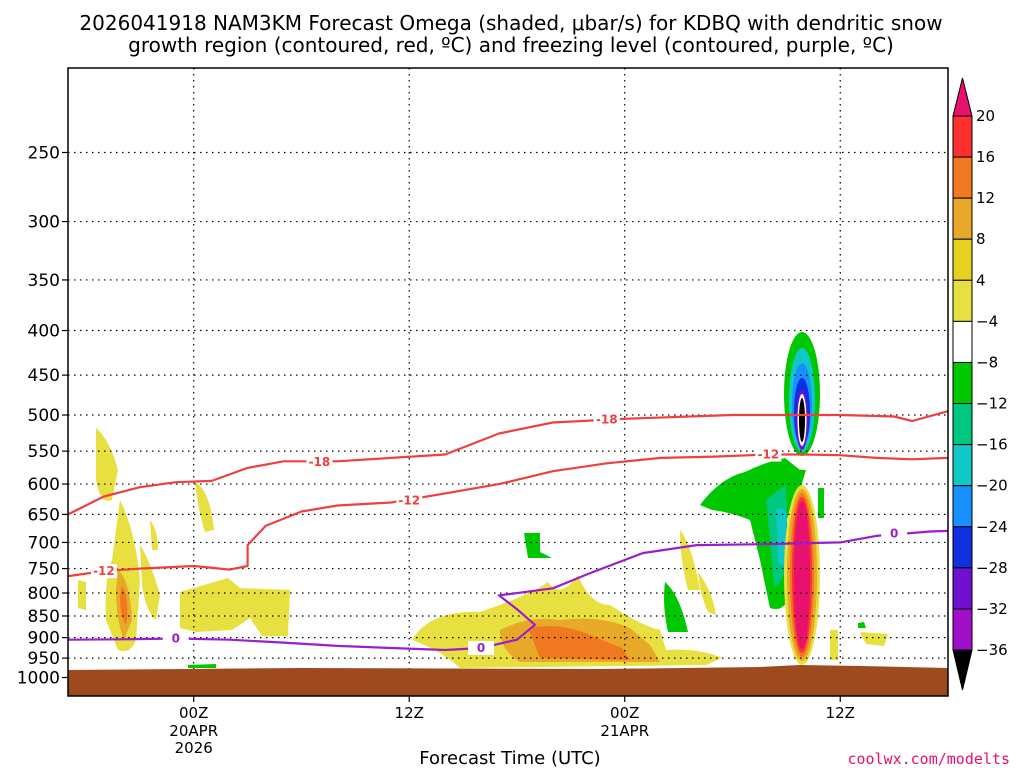  Describe the element at coordinates (44, 515) in the screenshot. I see `y-tick-label: 650` at that location.